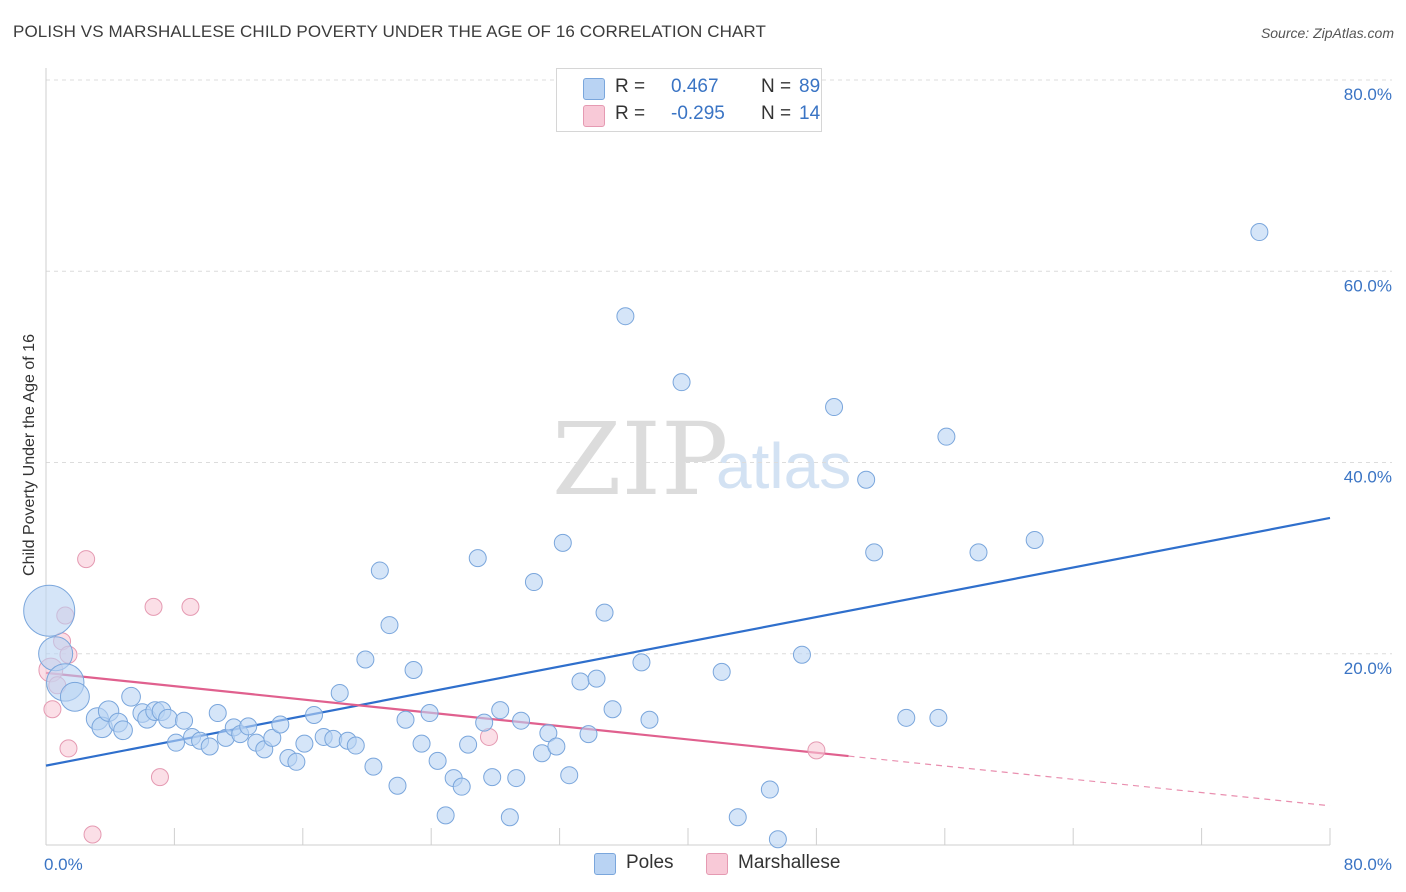  Describe the element at coordinates (29, 455) in the screenshot. I see `y-axis-label: Child Poverty Under the Age of 16` at that location.